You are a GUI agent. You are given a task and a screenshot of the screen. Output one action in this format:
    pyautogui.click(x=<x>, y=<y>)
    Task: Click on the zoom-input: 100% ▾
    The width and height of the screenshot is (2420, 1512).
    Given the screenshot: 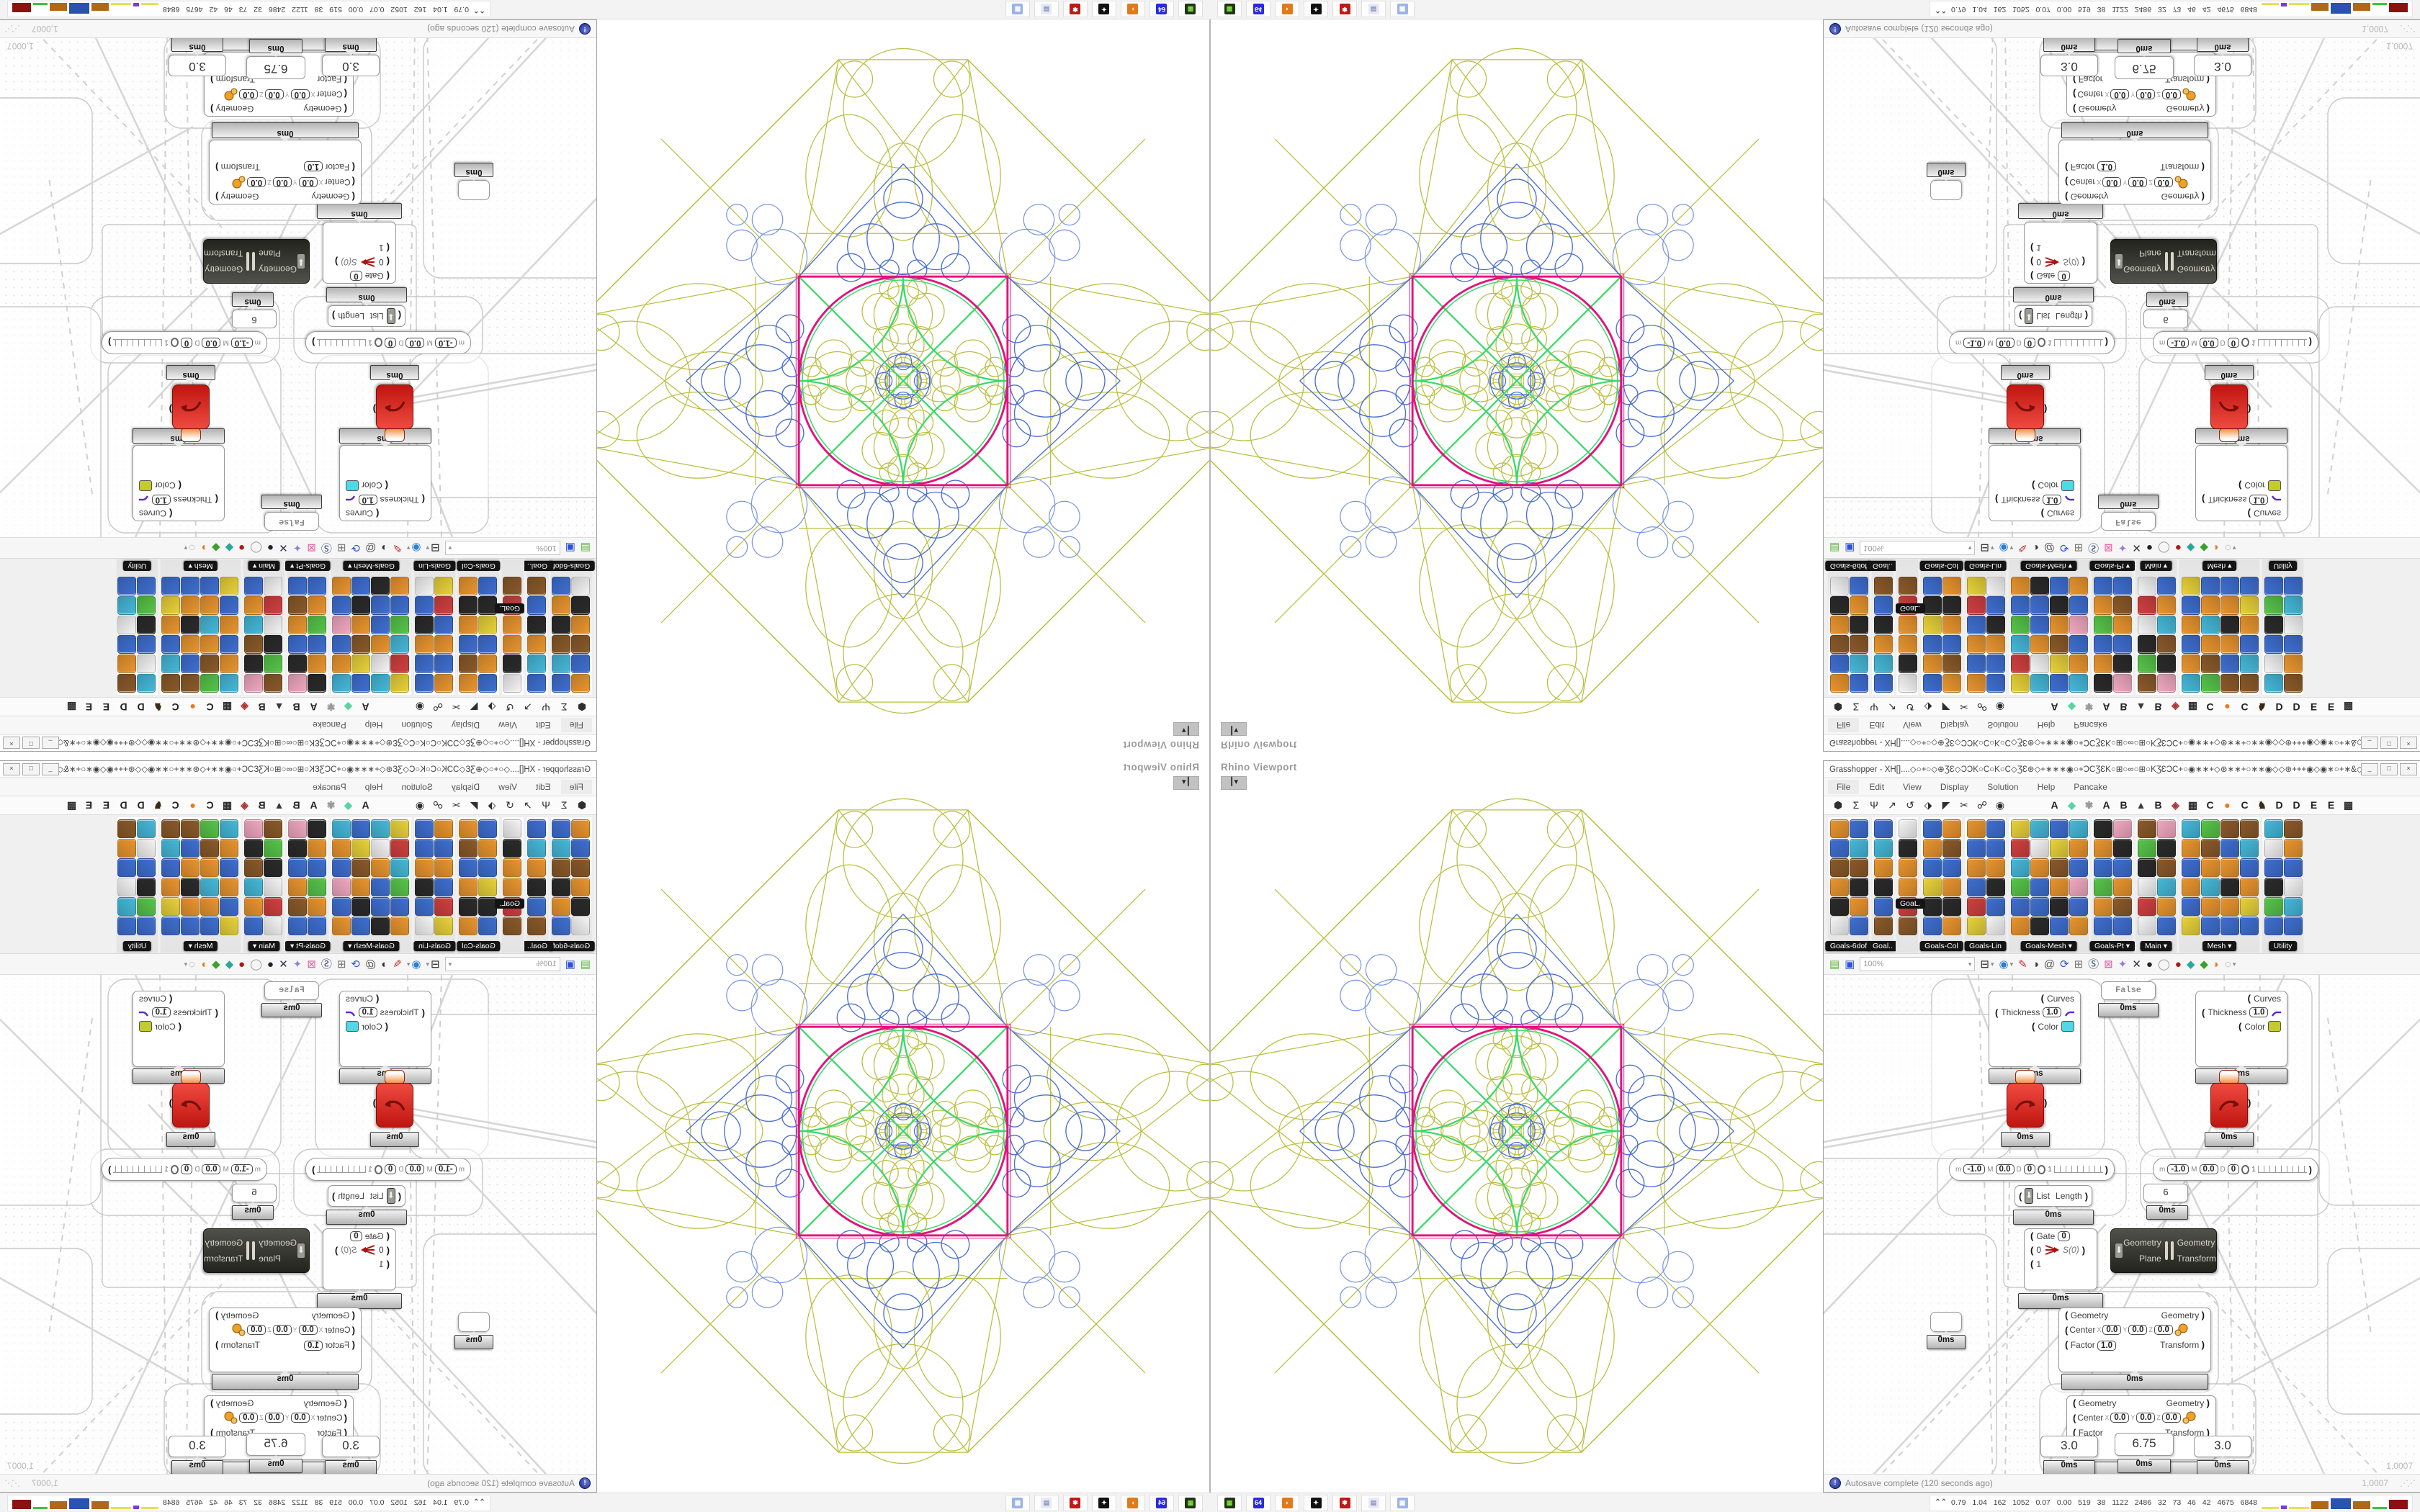 What is the action you would take?
    pyautogui.click(x=502, y=964)
    